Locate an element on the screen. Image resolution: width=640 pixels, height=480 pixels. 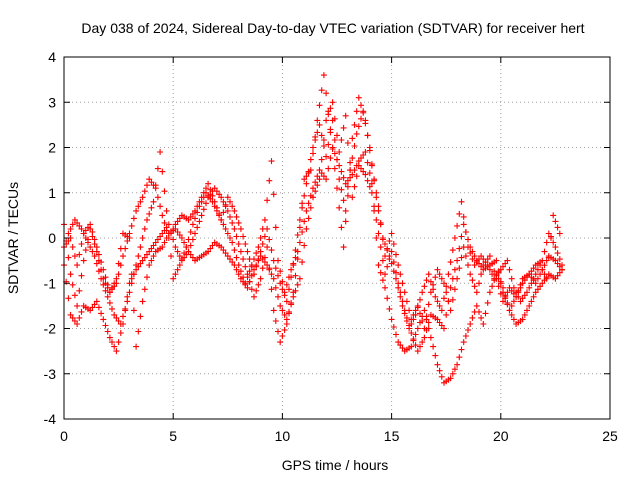
x-tick-label: 25 is located at coordinates (610, 436).